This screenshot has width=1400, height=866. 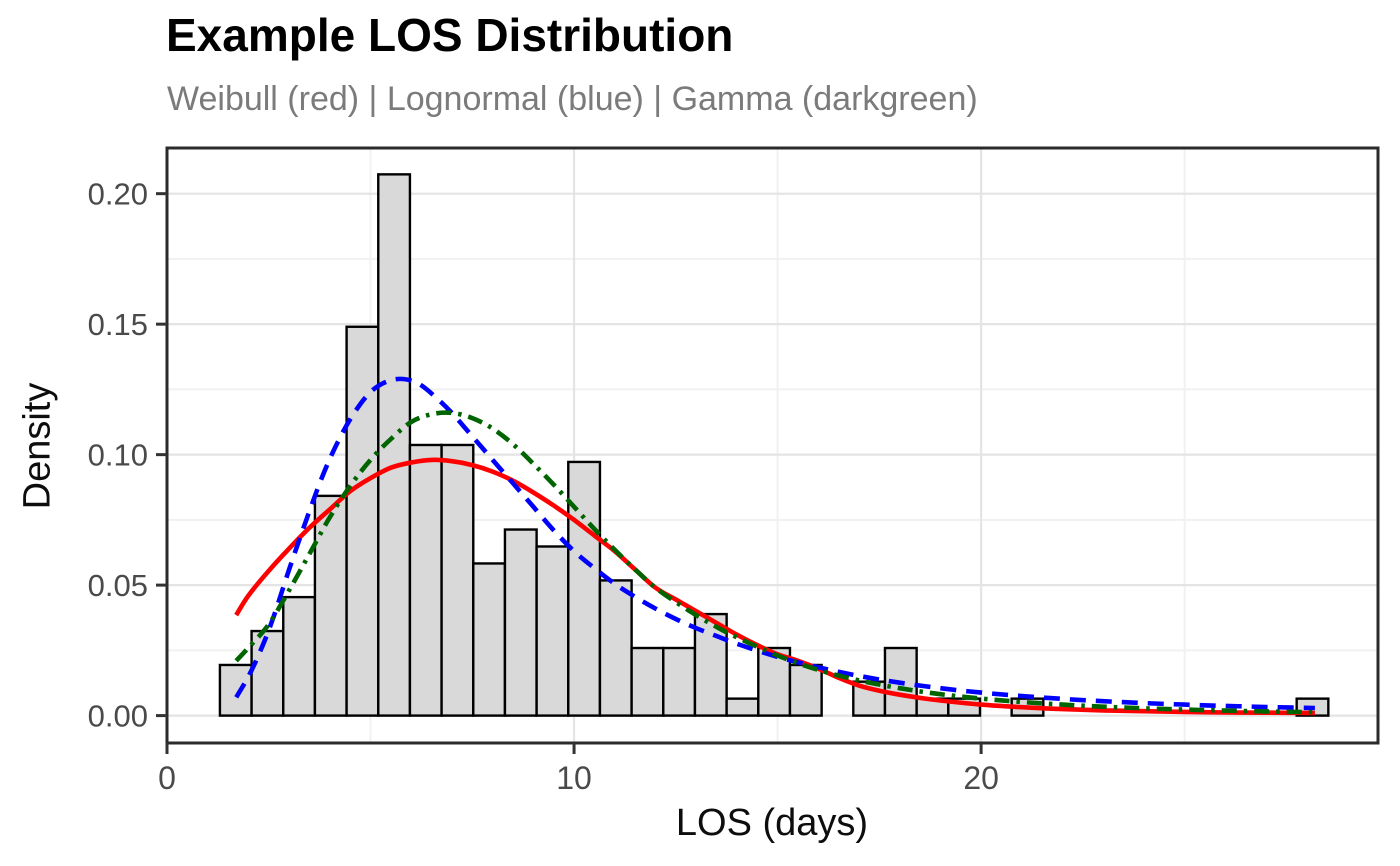 I want to click on x-axis-title: LOS (days), so click(x=772, y=823).